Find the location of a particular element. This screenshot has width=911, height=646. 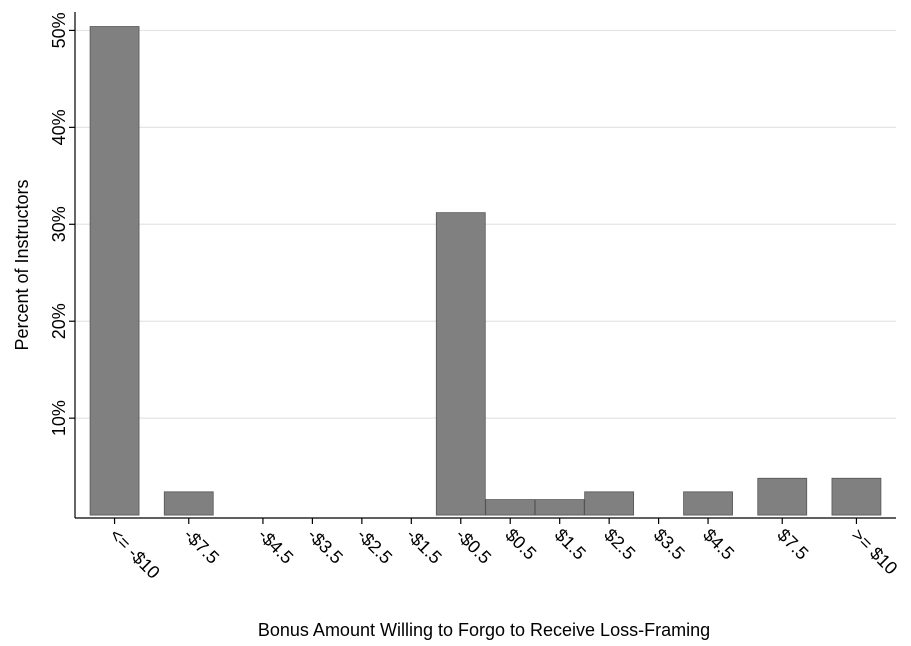

x-tick-label: -$7.5 is located at coordinates (201, 546).